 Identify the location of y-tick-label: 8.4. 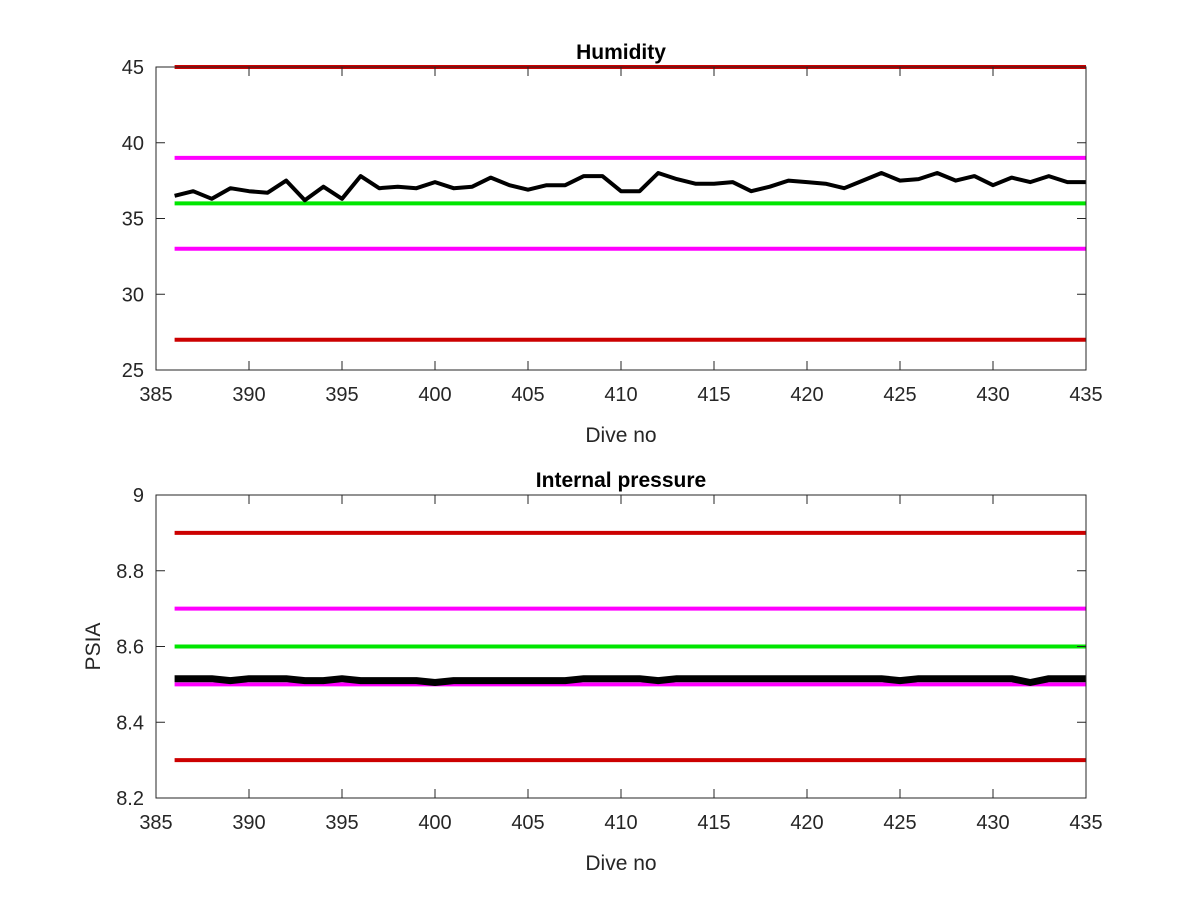
(130, 723).